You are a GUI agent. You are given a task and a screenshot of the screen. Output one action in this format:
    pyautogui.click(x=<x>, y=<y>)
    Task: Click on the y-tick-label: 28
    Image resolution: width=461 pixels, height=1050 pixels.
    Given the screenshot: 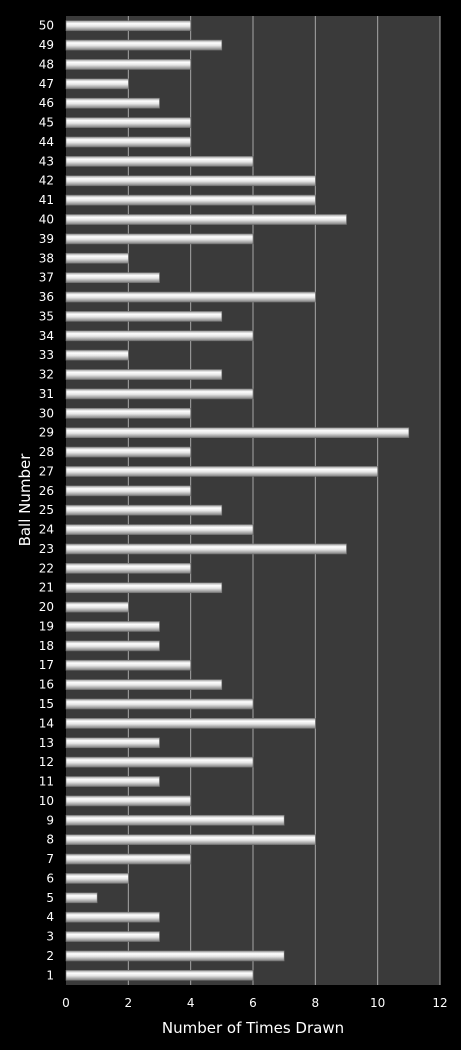 What is the action you would take?
    pyautogui.click(x=46, y=452)
    